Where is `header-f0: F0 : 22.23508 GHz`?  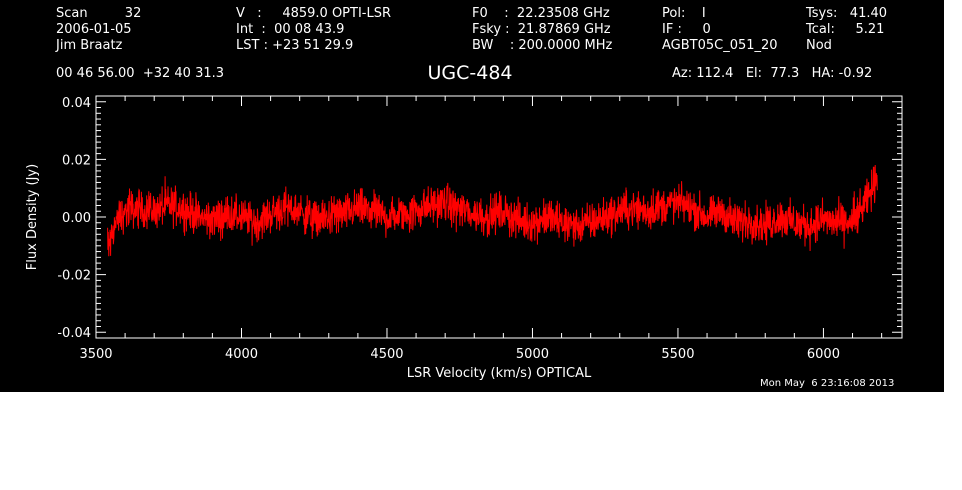
header-f0: F0 : 22.23508 GHz is located at coordinates (541, 13).